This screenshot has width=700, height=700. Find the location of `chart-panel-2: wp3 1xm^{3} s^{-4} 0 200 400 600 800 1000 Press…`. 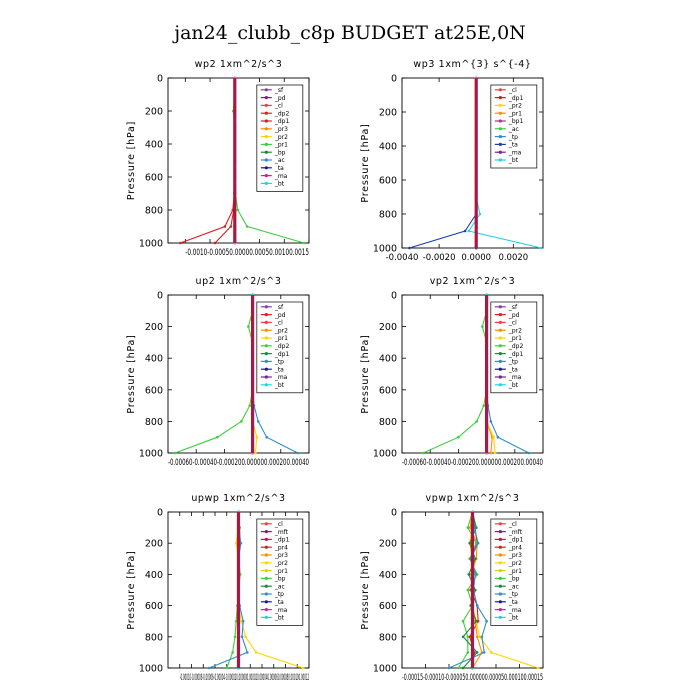

chart-panel-2: wp3 1xm^{3} s^{-4} 0 200 400 600 800 1000 Press… is located at coordinates (452, 161).